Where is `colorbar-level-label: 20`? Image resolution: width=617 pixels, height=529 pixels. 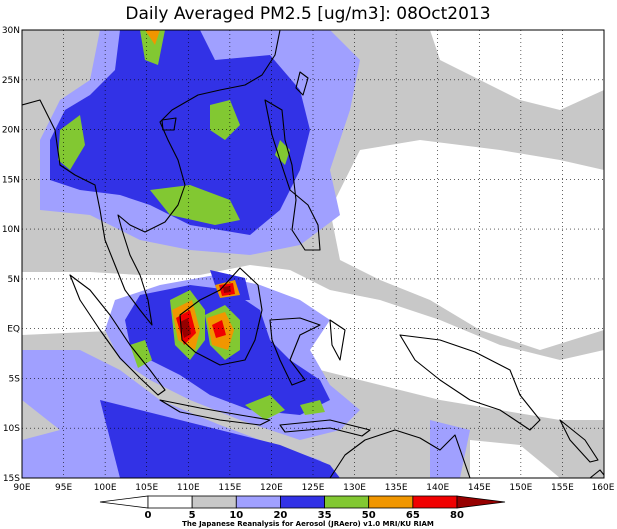 colorbar-level-label: 20 is located at coordinates (280, 515).